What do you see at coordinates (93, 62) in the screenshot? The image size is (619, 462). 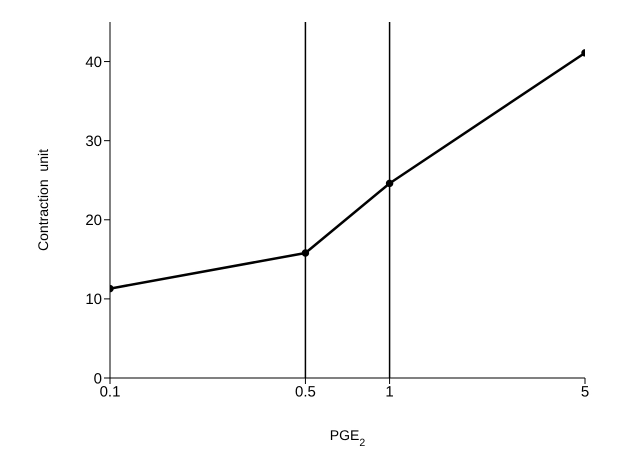 I see `y-tick-label: 40` at bounding box center [93, 62].